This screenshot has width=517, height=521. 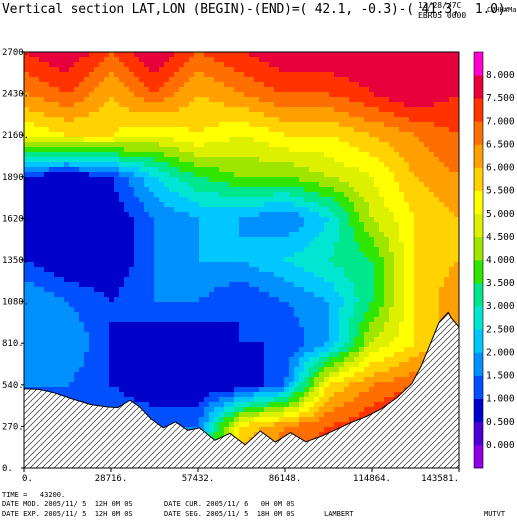 I want to click on colorbar-label: 6.000, so click(x=500, y=168).